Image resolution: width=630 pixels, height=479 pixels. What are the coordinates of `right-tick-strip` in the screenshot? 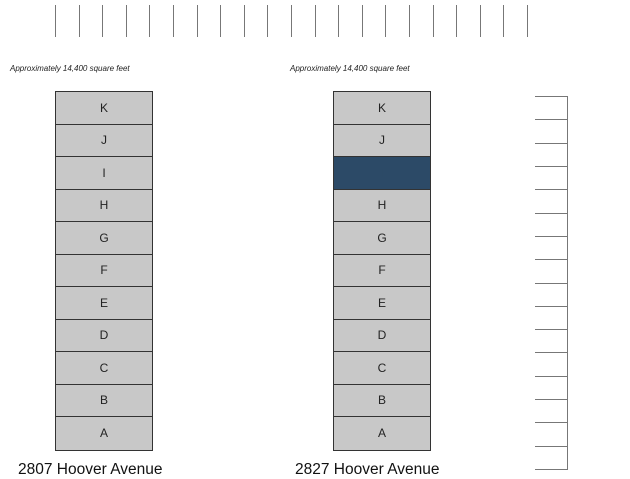 It's located at (551, 283).